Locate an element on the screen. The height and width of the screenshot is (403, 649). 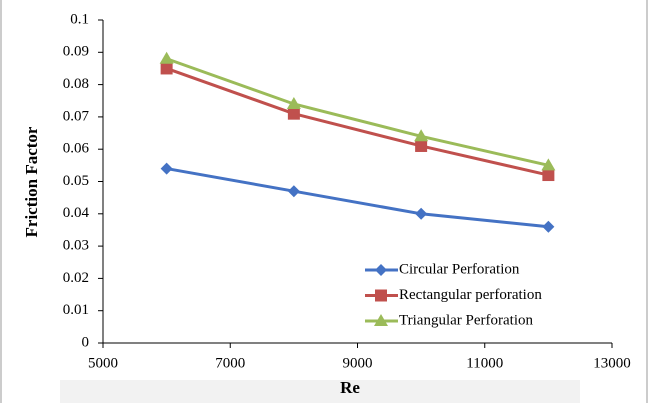
x-tick-label: 5000 is located at coordinates (103, 363).